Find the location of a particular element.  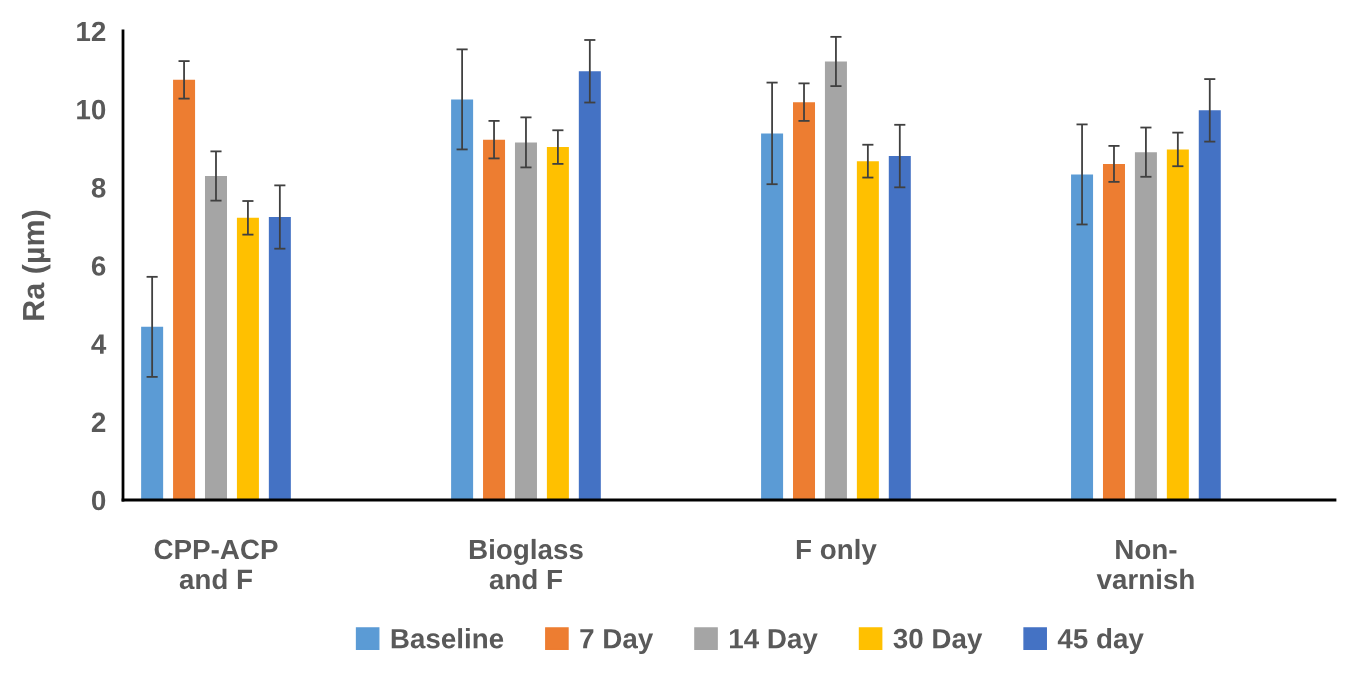

x-tick-label: Bioglass and F is located at coordinates (526, 564).